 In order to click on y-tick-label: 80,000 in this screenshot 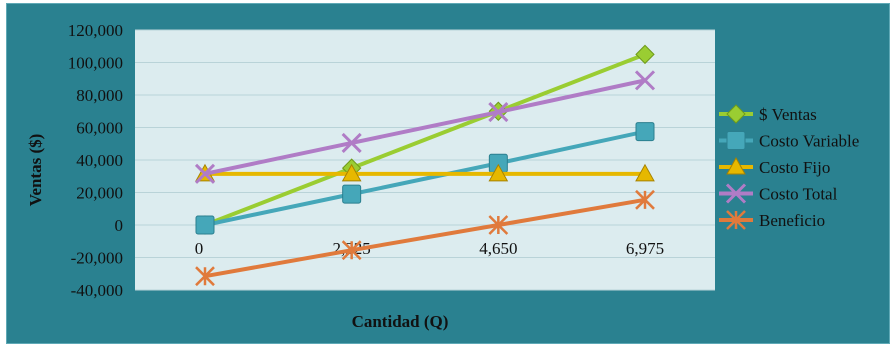, I will do `click(99, 95)`.